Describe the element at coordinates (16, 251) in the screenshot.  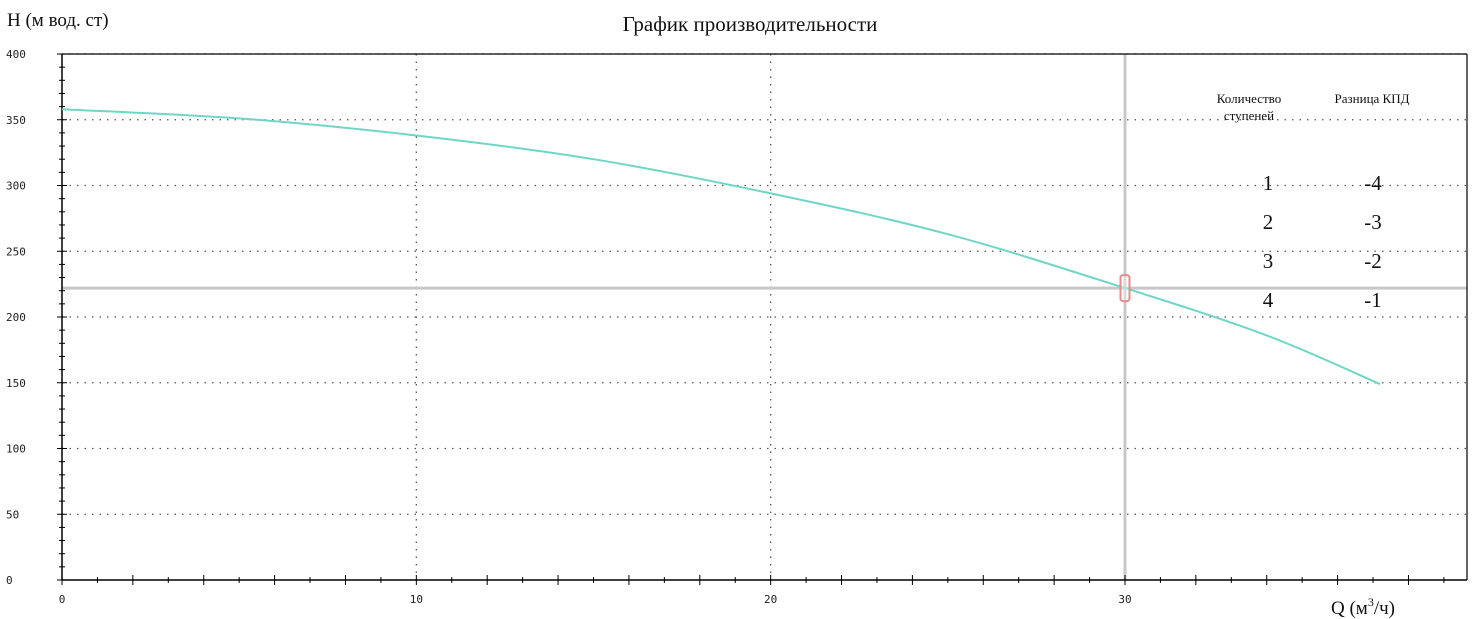
I see `y-tick-label: 250` at that location.